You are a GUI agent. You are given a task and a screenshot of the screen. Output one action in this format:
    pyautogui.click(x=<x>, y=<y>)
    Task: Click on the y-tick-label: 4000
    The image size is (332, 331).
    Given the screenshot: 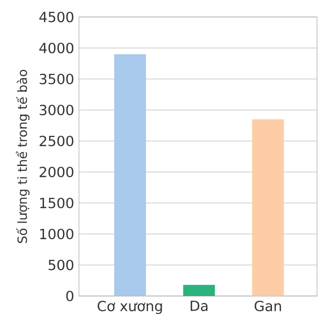 What is the action you would take?
    pyautogui.click(x=56, y=48)
    